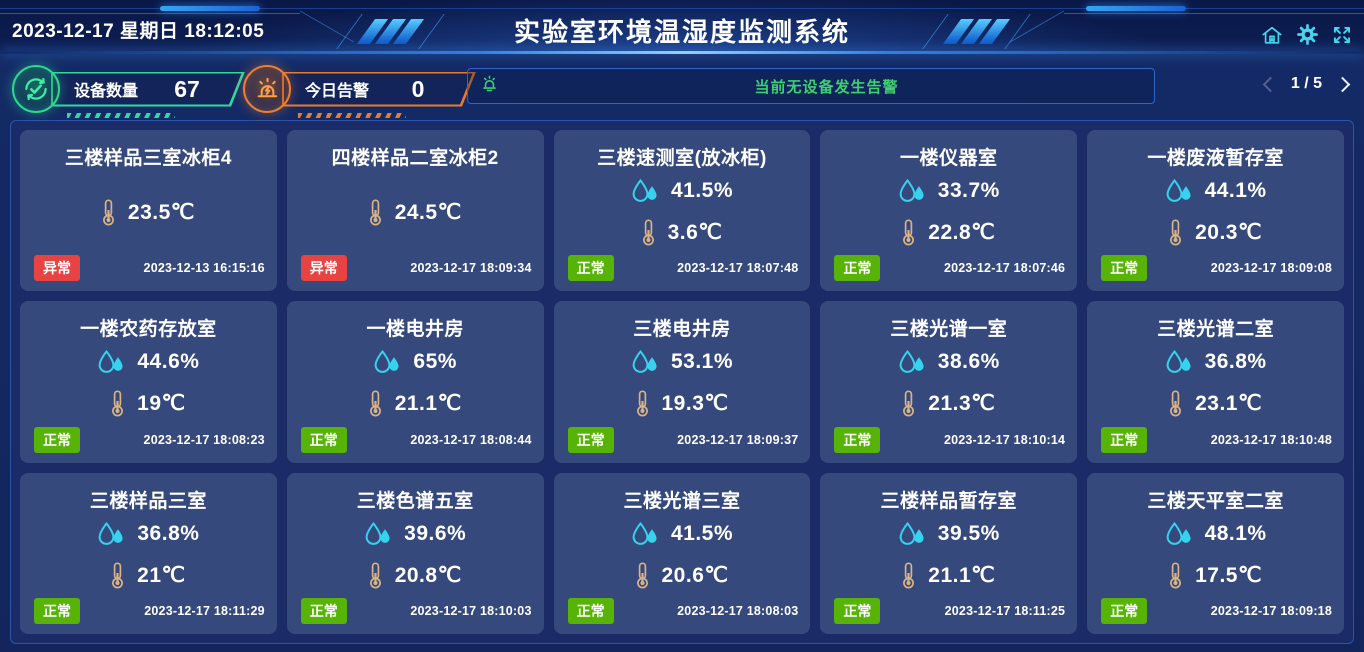 The height and width of the screenshot is (652, 1364). I want to click on room-name: 三楼样品三室, so click(148, 501).